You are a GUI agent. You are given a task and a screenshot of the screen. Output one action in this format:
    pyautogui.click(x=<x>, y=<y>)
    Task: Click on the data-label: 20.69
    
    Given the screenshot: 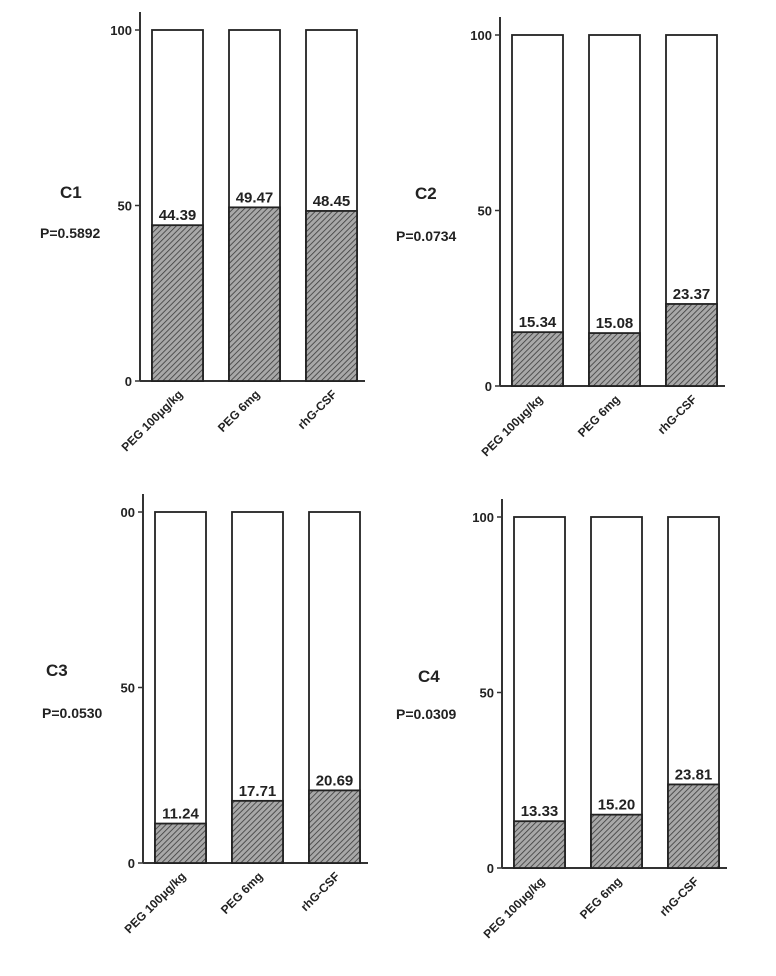 What is the action you would take?
    pyautogui.click(x=335, y=780)
    